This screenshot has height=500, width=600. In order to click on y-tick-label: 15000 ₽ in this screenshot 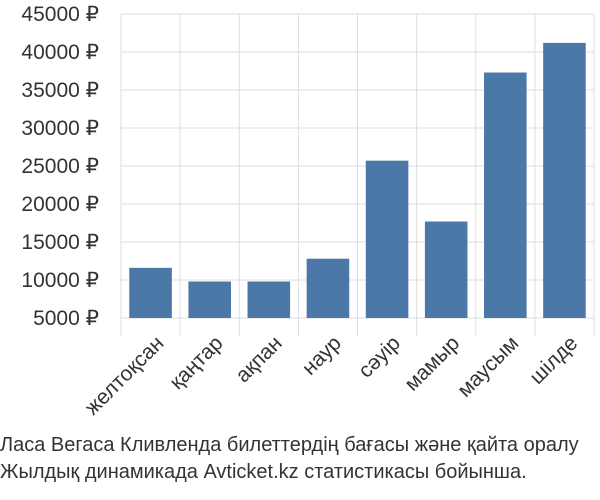, I will do `click(60, 242)`.